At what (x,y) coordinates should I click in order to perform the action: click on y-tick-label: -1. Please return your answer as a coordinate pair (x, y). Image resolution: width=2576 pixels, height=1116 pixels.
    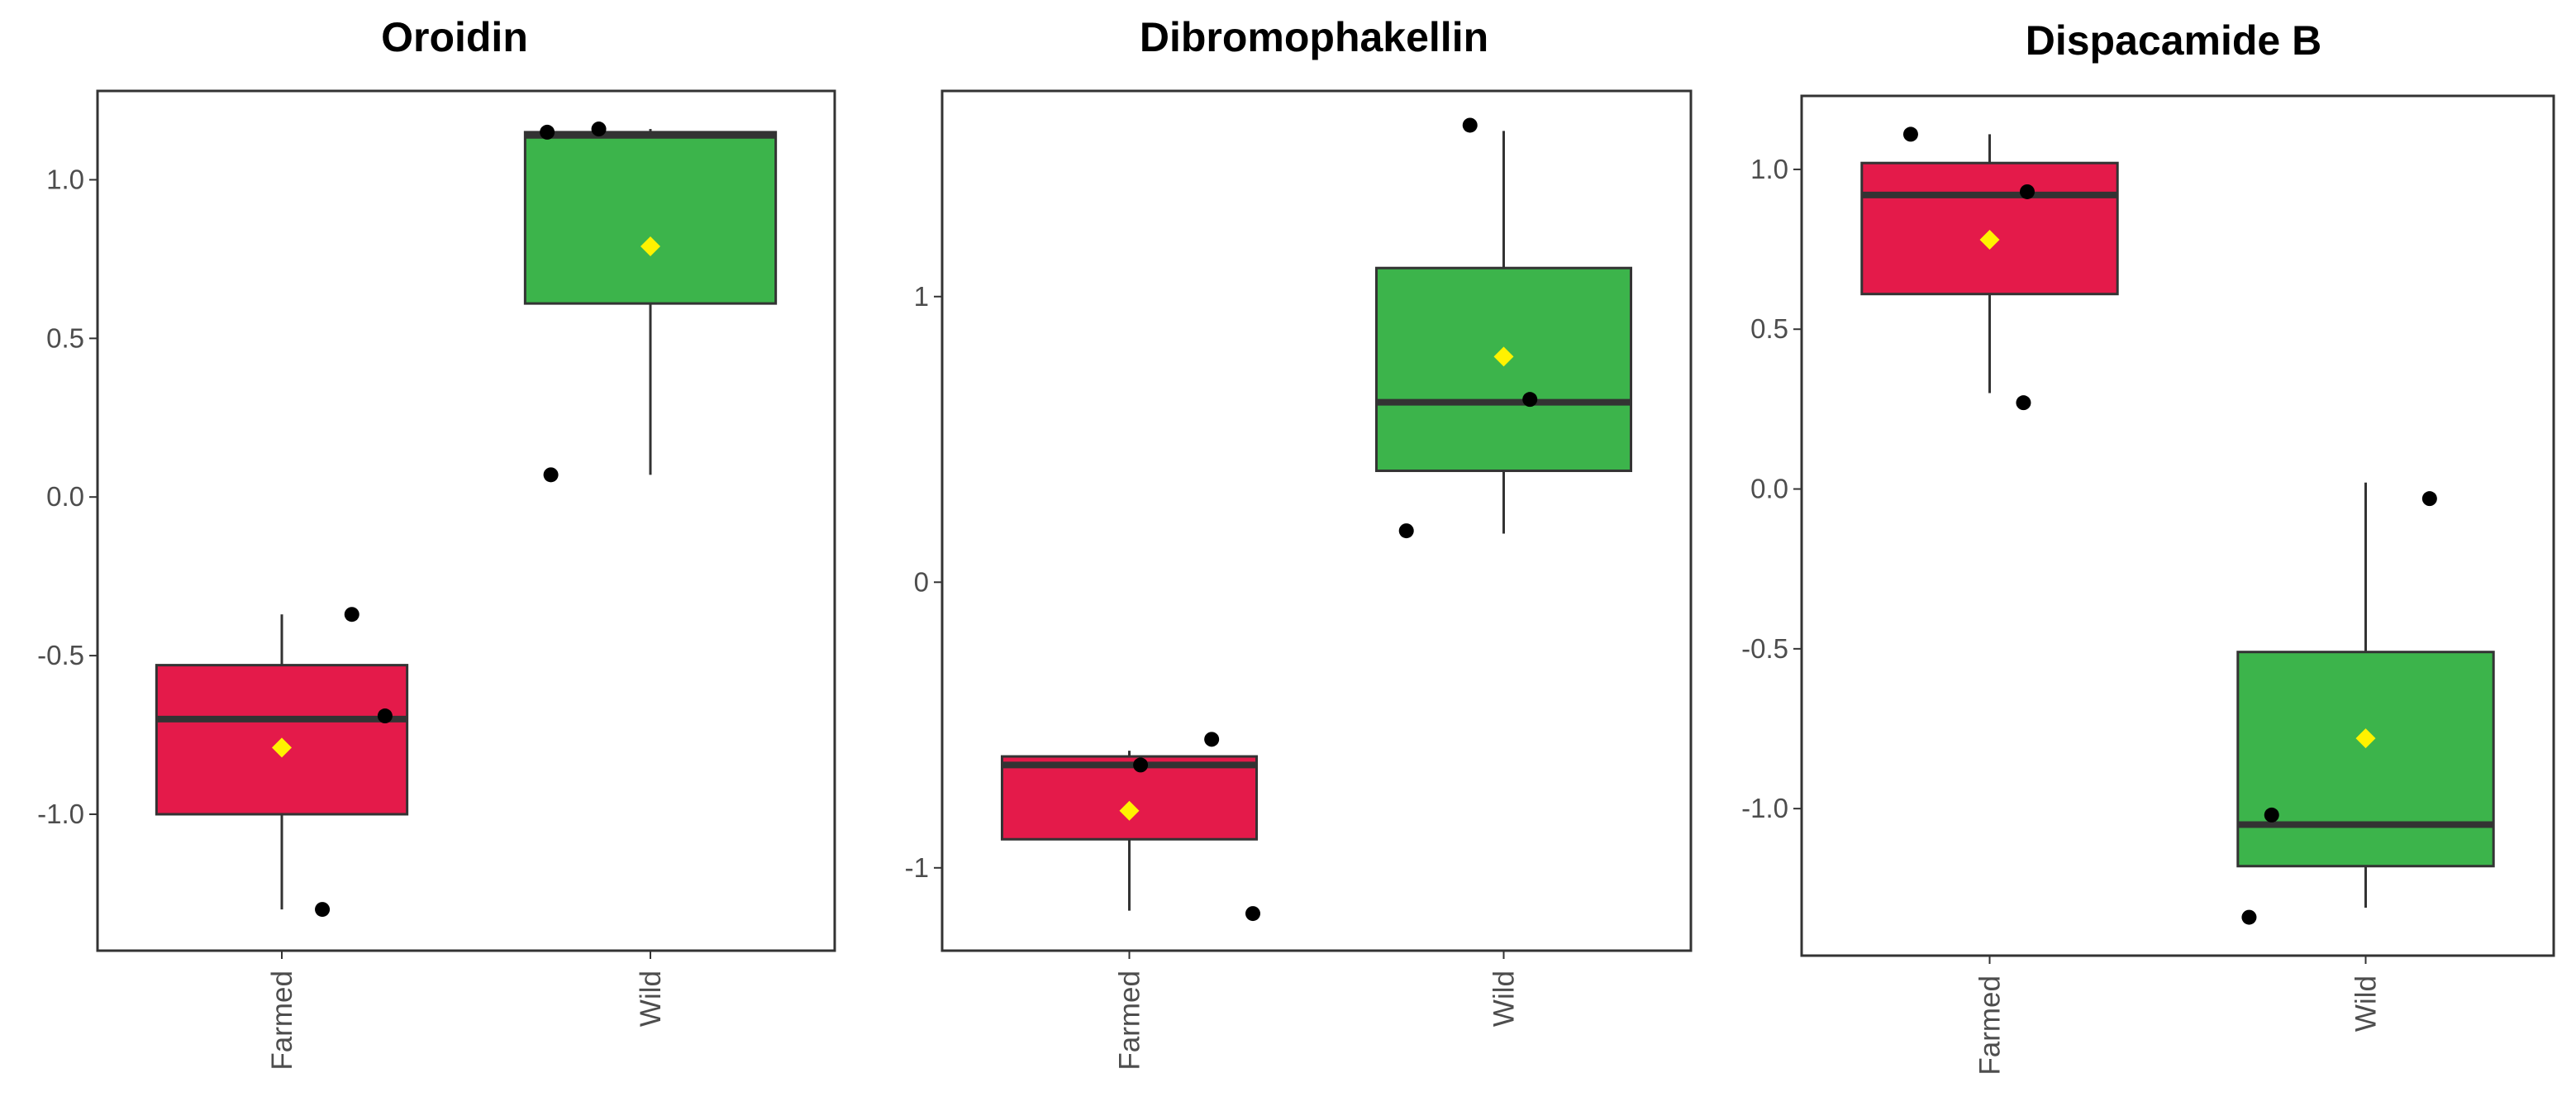
    Looking at the image, I should click on (917, 868).